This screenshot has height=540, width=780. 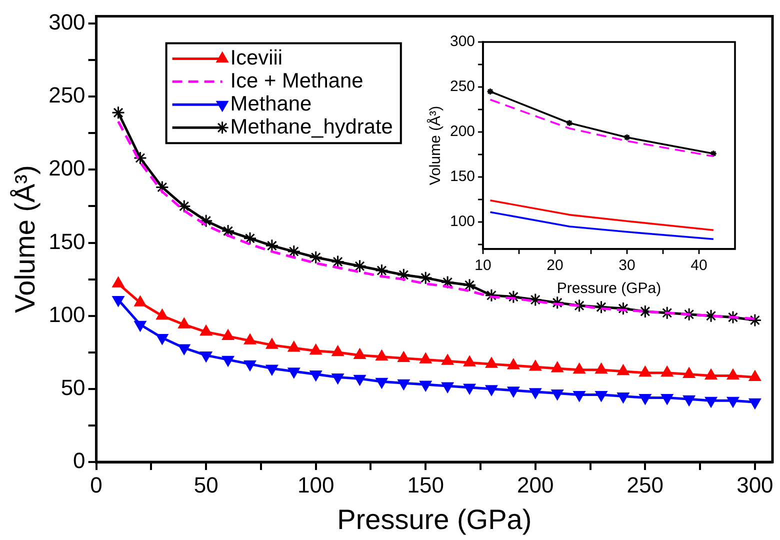 I want to click on legend-label: Iceviii, so click(x=256, y=58).